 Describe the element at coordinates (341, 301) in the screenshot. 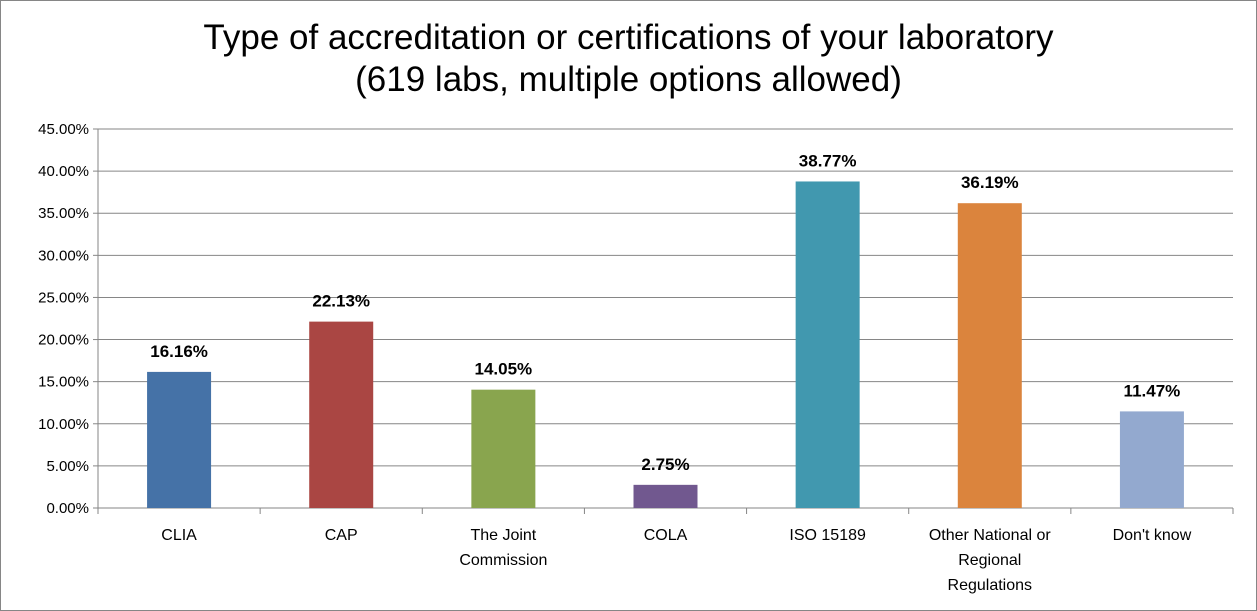

I see `data-label: 22.13%` at that location.